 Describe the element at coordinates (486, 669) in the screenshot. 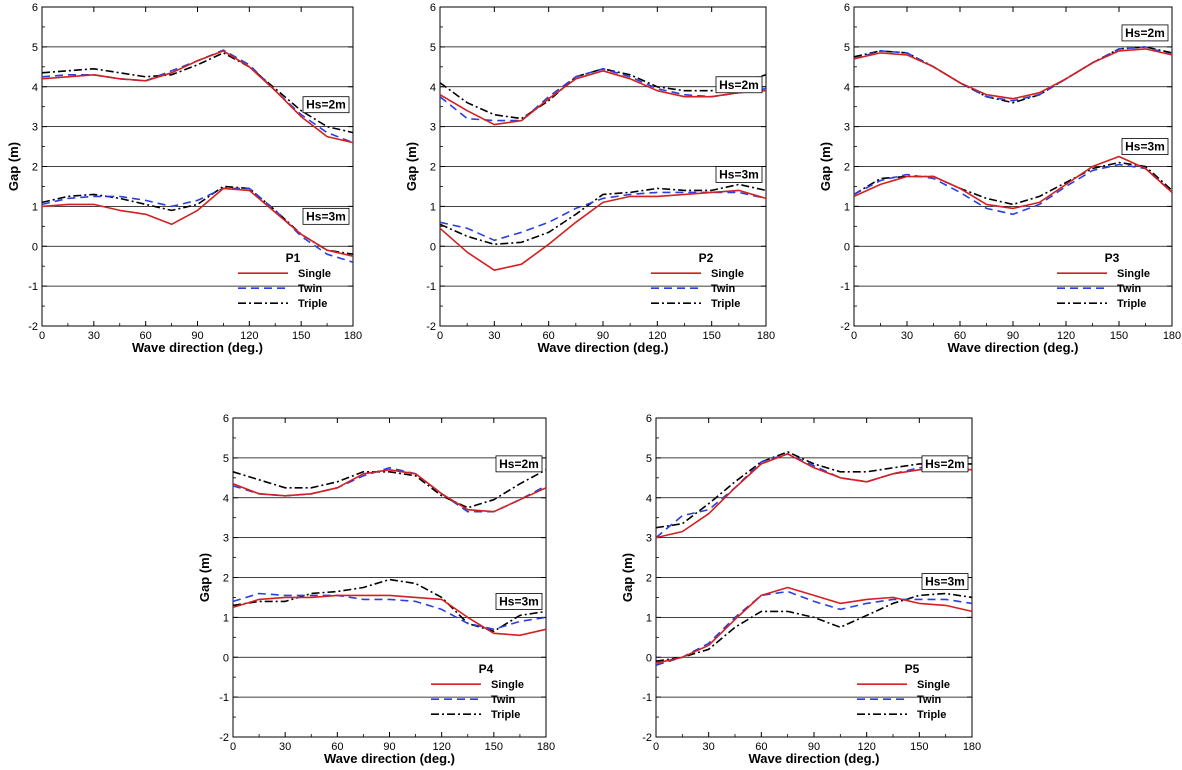

I see `panel-label: P4` at that location.